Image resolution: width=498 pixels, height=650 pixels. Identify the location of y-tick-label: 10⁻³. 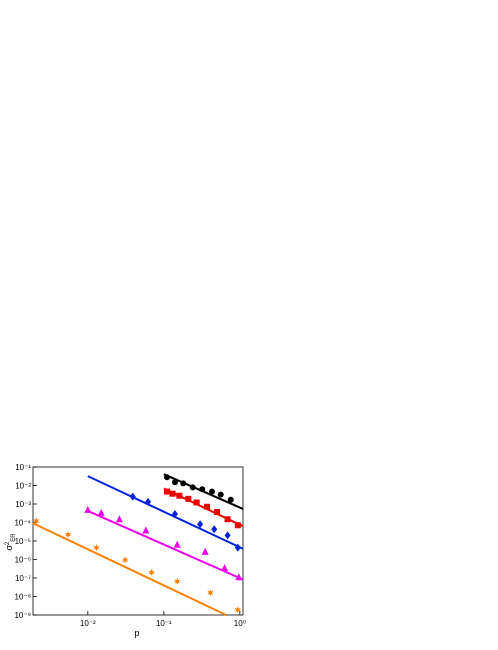
(23, 504).